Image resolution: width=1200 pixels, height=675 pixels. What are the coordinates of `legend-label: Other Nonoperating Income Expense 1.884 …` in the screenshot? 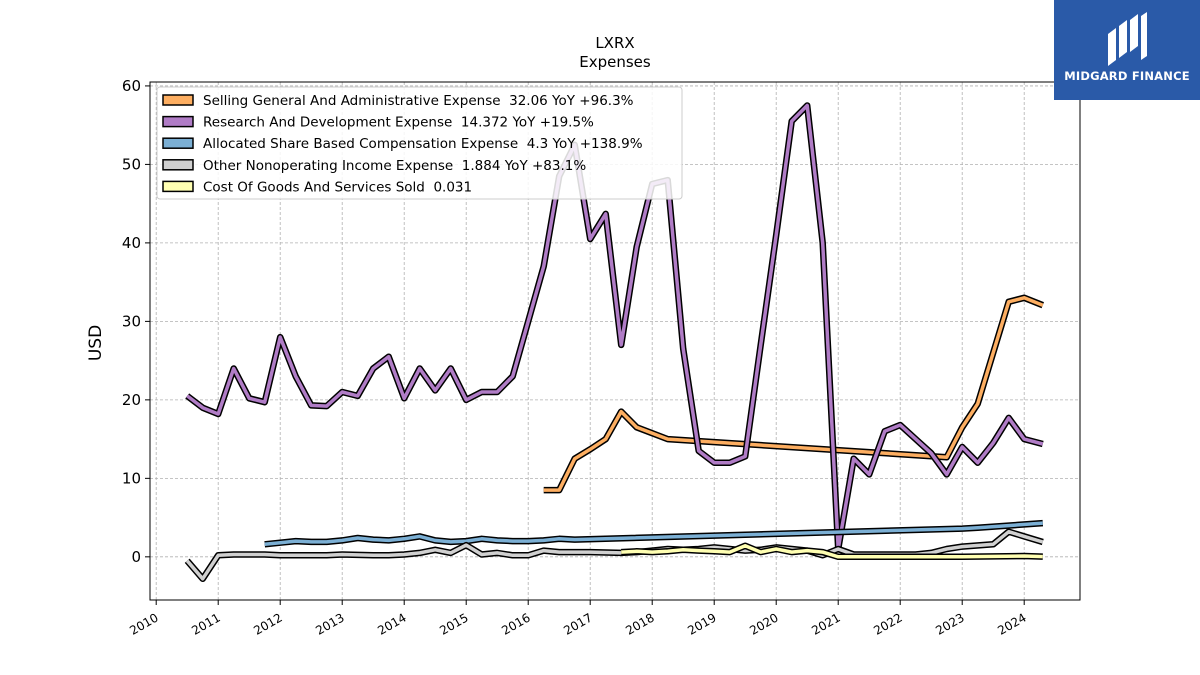 It's located at (394, 166).